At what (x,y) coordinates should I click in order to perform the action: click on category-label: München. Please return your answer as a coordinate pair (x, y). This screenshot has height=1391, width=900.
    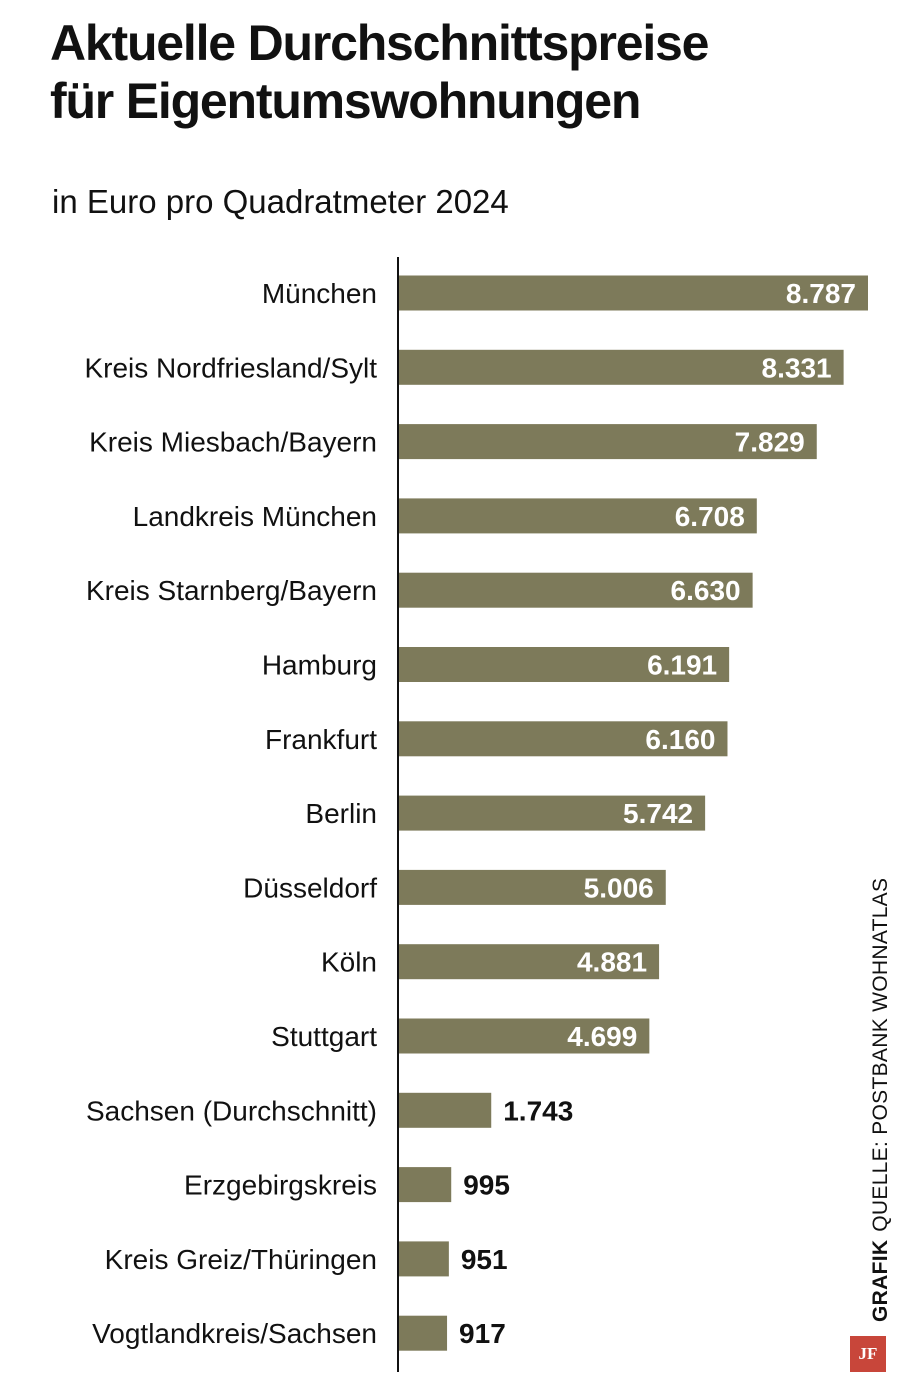
    Looking at the image, I should click on (319, 293).